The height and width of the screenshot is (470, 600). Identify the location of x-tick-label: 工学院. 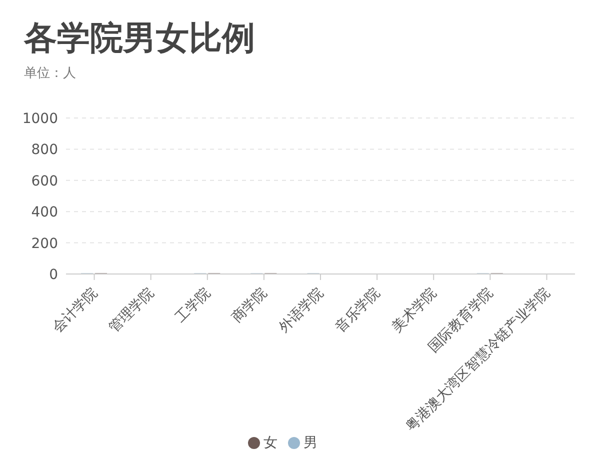
(193, 305).